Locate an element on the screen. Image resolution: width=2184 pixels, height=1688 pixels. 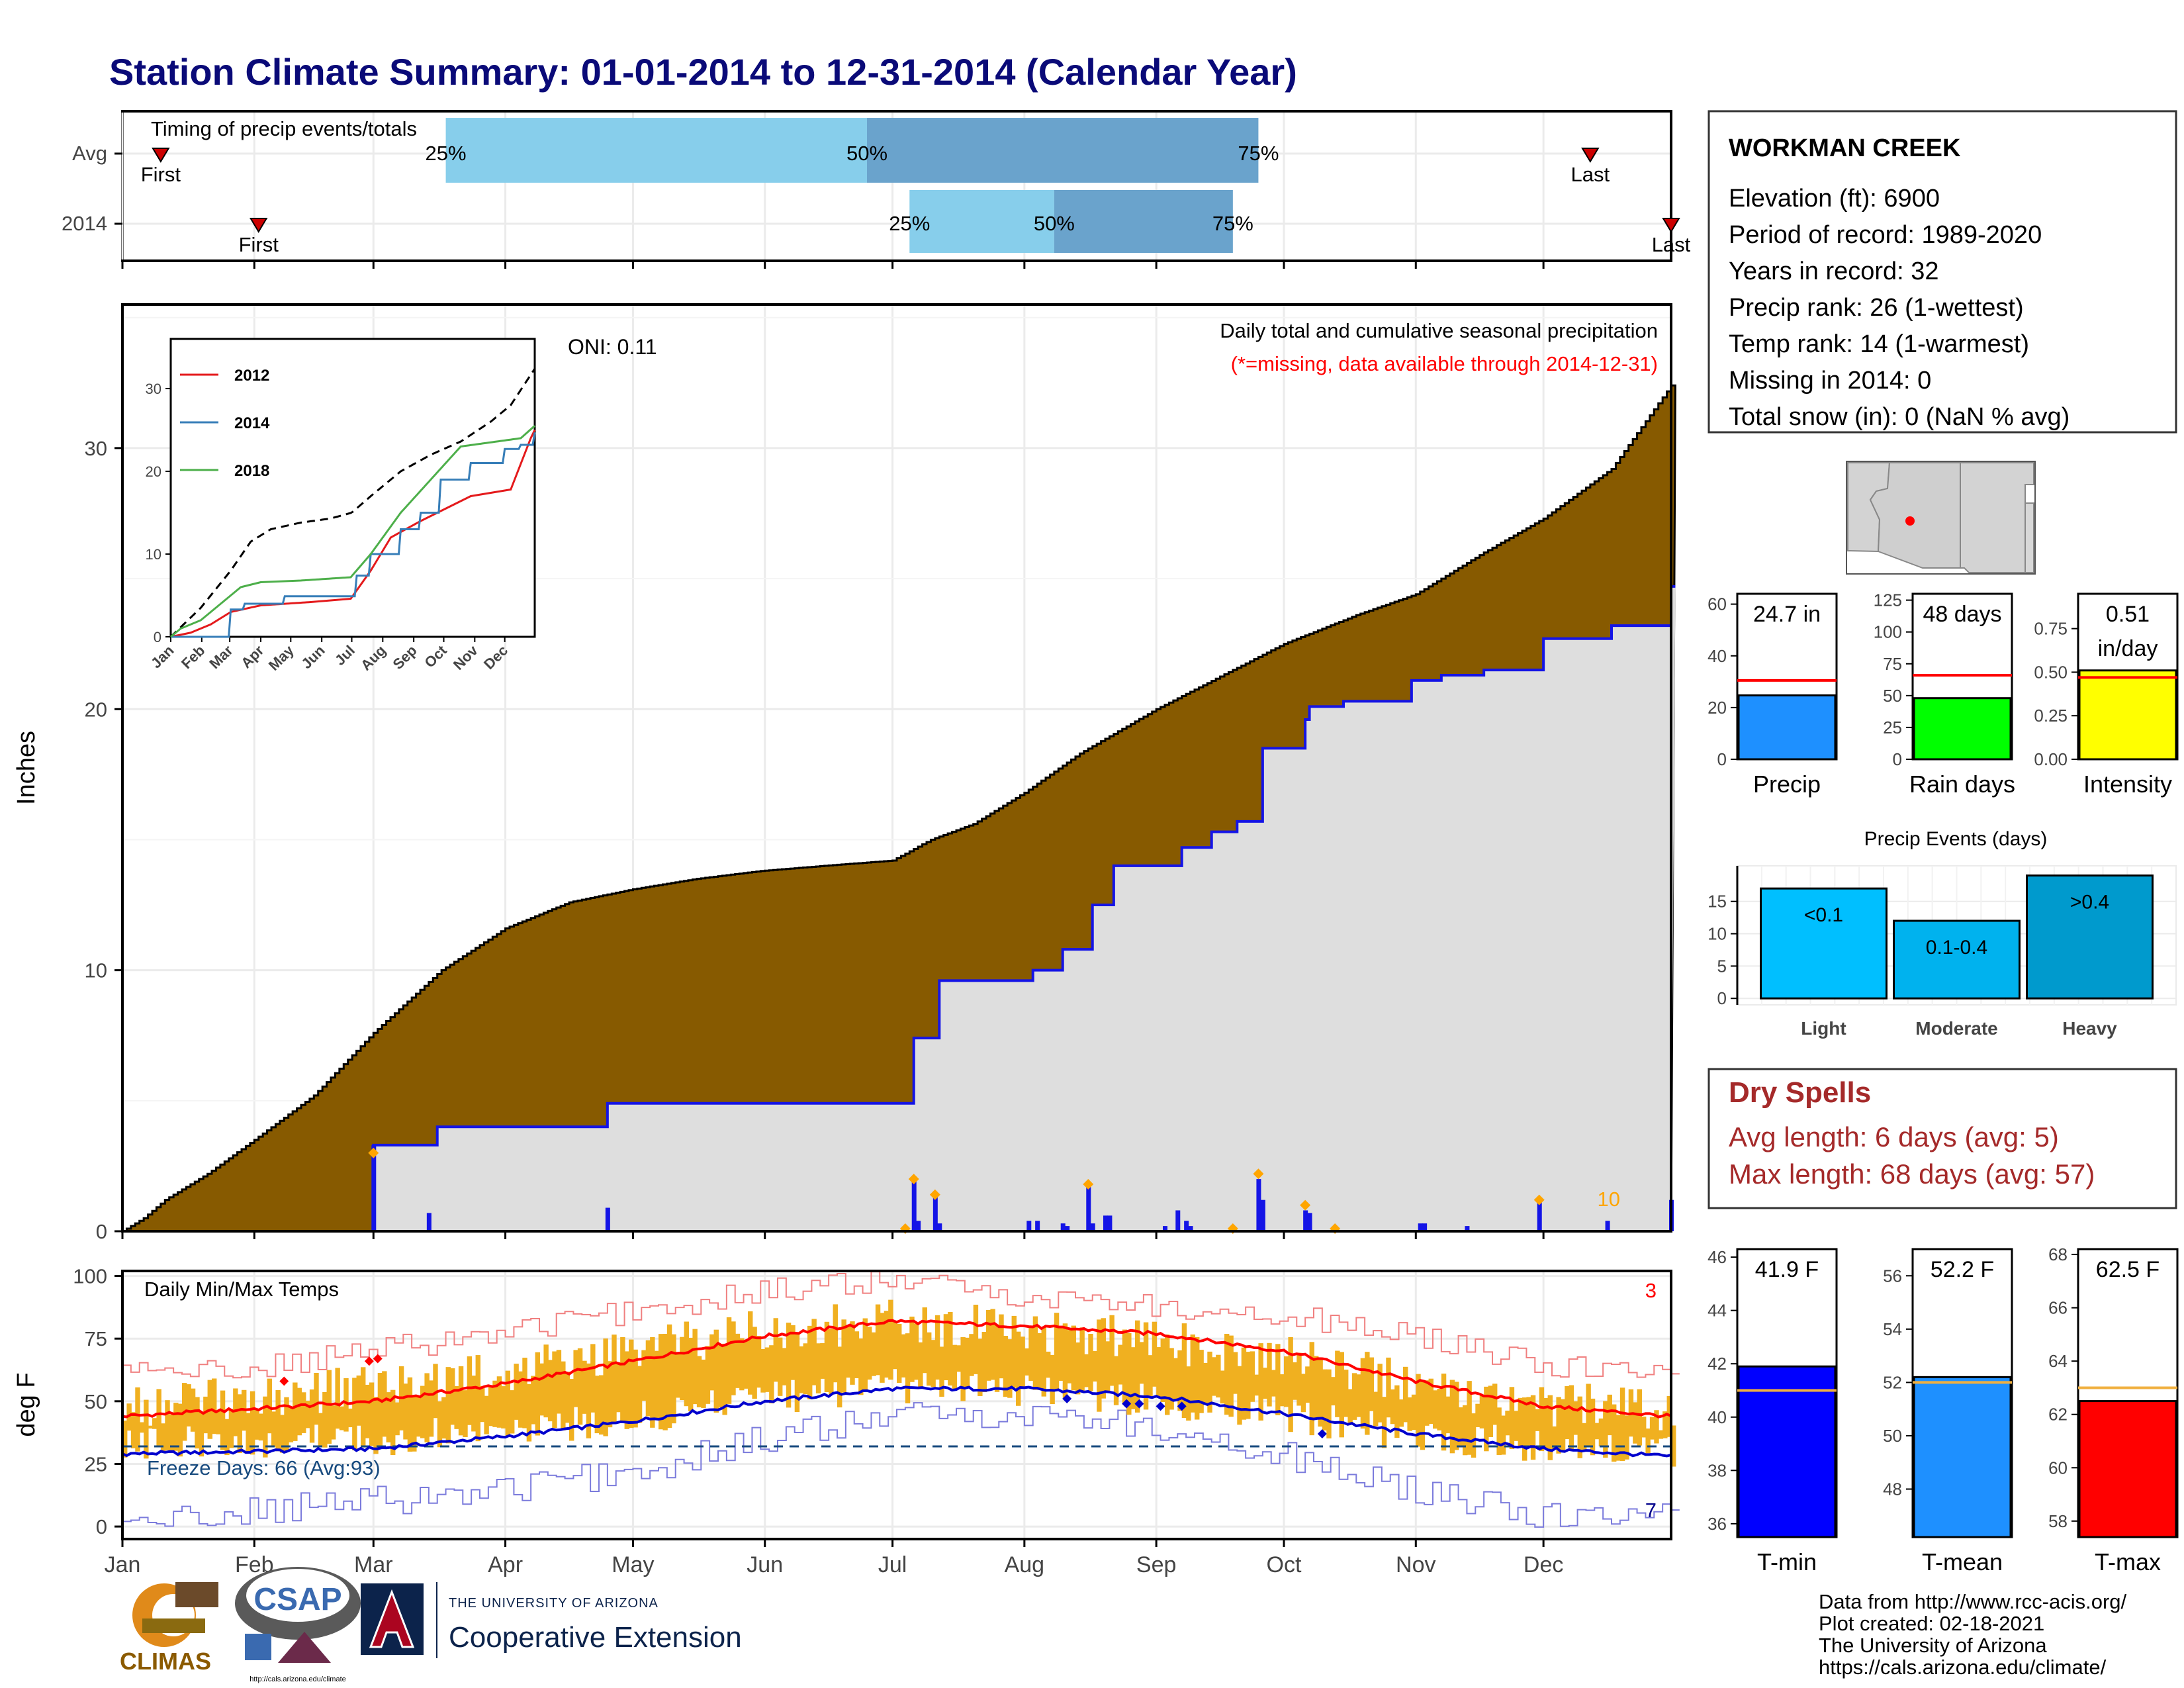
timing-label-25-Avg: 25% is located at coordinates (446, 153).